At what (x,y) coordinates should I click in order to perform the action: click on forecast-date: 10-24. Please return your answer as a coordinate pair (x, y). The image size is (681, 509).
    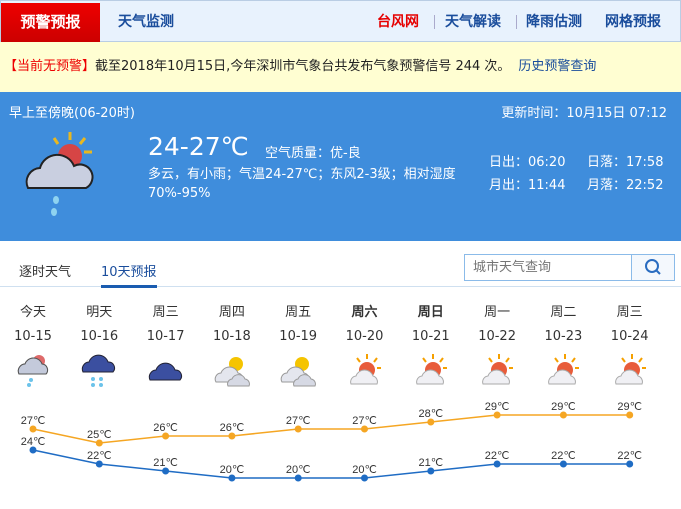
    Looking at the image, I should click on (629, 336).